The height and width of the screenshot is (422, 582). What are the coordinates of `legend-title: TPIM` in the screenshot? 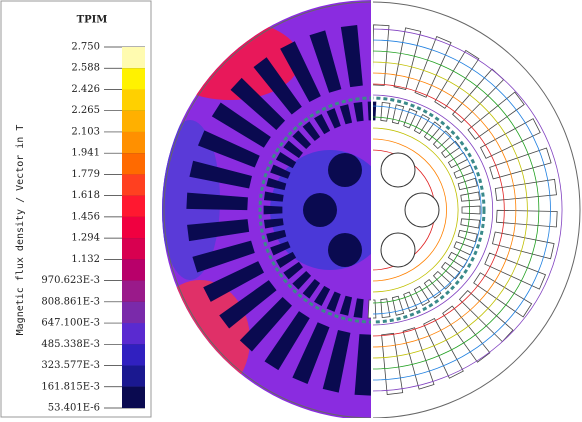 It's located at (92, 20).